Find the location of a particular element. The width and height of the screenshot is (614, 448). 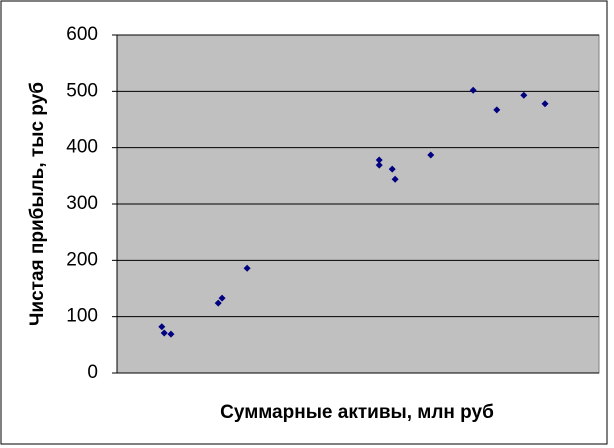

y-tick-label: 200 is located at coordinates (82, 259).